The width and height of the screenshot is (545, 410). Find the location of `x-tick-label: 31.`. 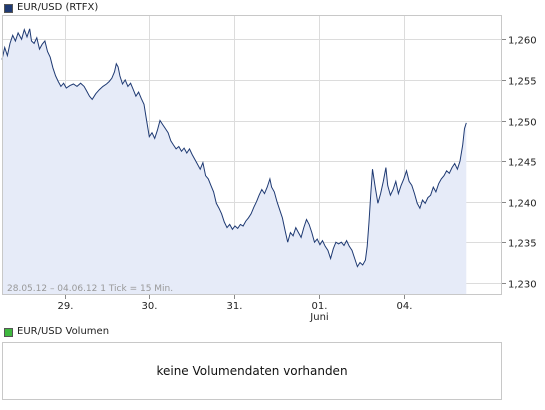

x-tick-label: 31. is located at coordinates (235, 306).